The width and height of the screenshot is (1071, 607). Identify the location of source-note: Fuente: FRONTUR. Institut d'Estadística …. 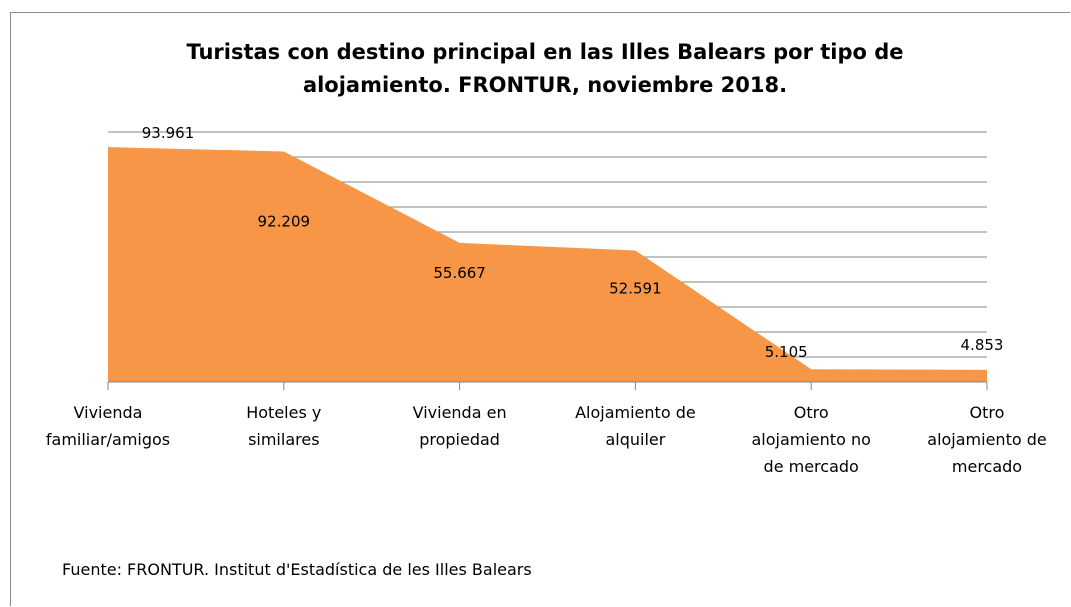
(297, 569).